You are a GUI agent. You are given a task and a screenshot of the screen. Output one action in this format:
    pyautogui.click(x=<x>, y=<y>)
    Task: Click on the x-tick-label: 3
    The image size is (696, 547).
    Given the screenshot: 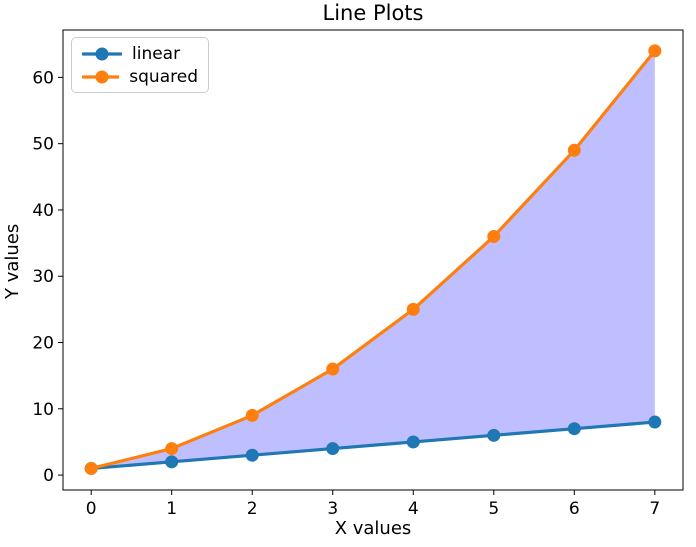 What is the action you would take?
    pyautogui.click(x=332, y=509)
    